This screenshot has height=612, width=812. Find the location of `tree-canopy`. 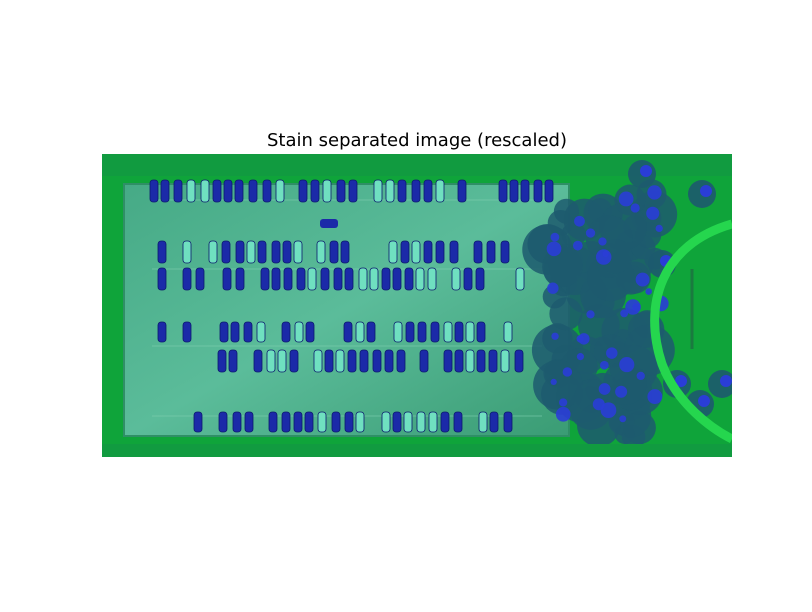

tree-canopy is located at coordinates (627, 304).